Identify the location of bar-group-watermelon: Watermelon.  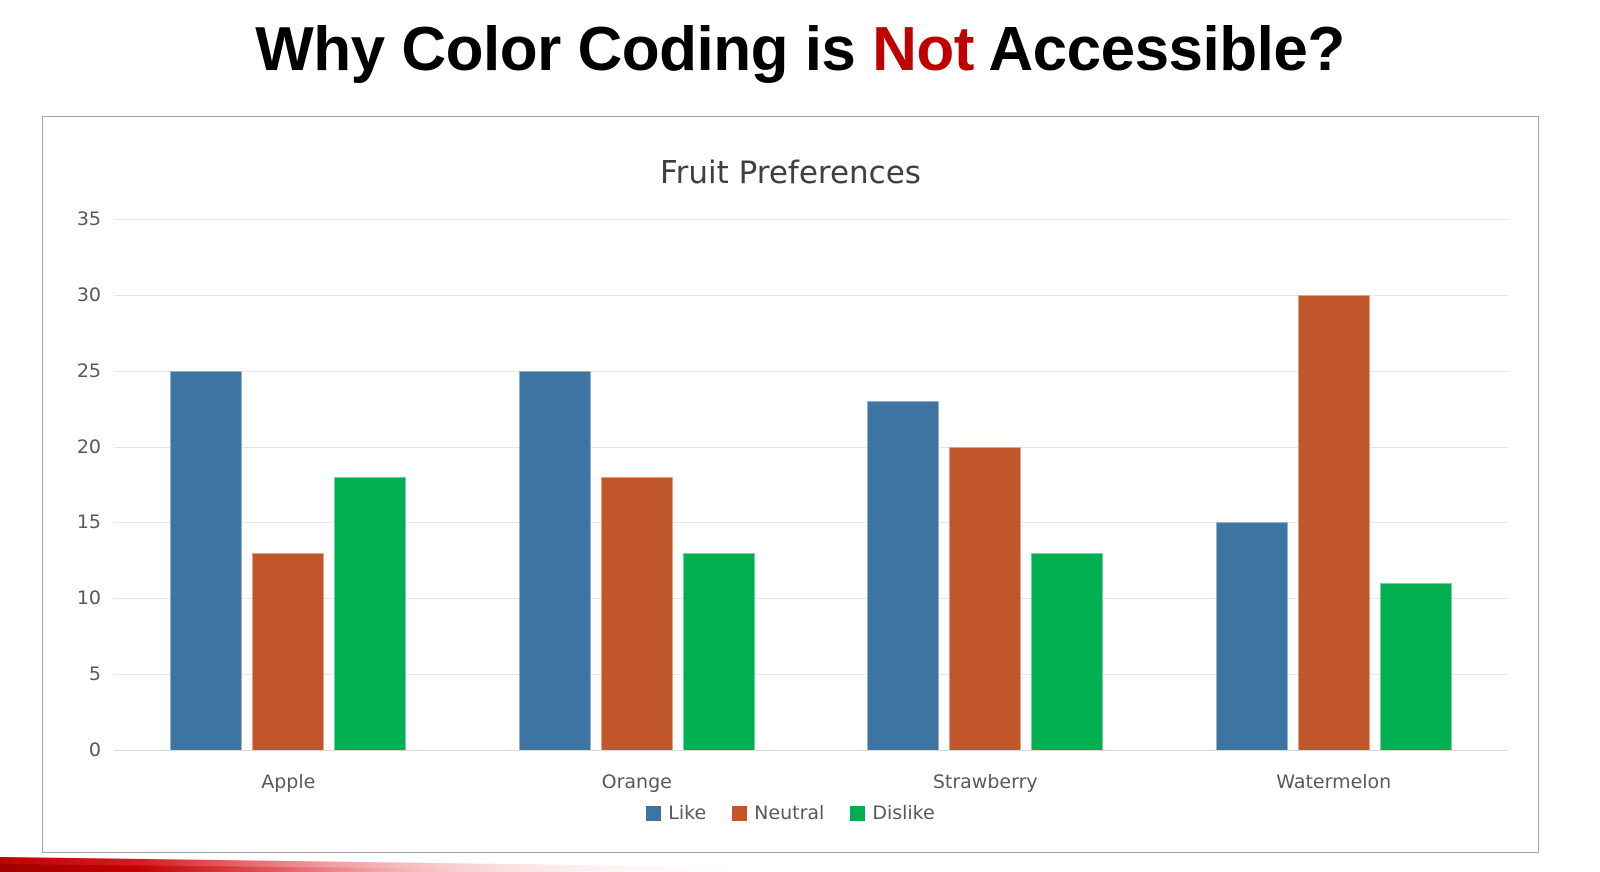
(1334, 506).